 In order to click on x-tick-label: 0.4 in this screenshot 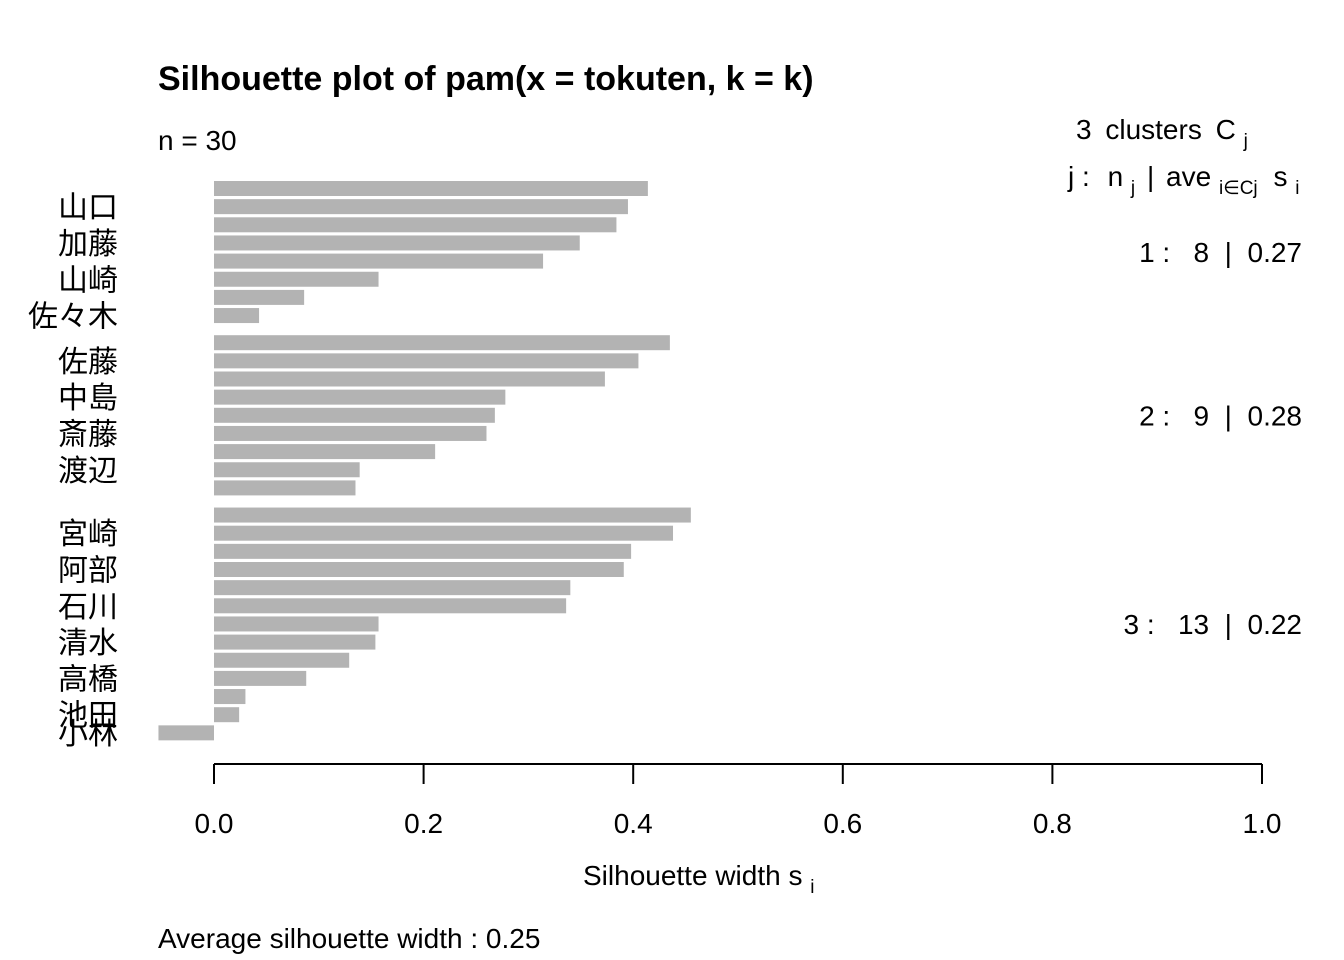, I will do `click(633, 823)`.